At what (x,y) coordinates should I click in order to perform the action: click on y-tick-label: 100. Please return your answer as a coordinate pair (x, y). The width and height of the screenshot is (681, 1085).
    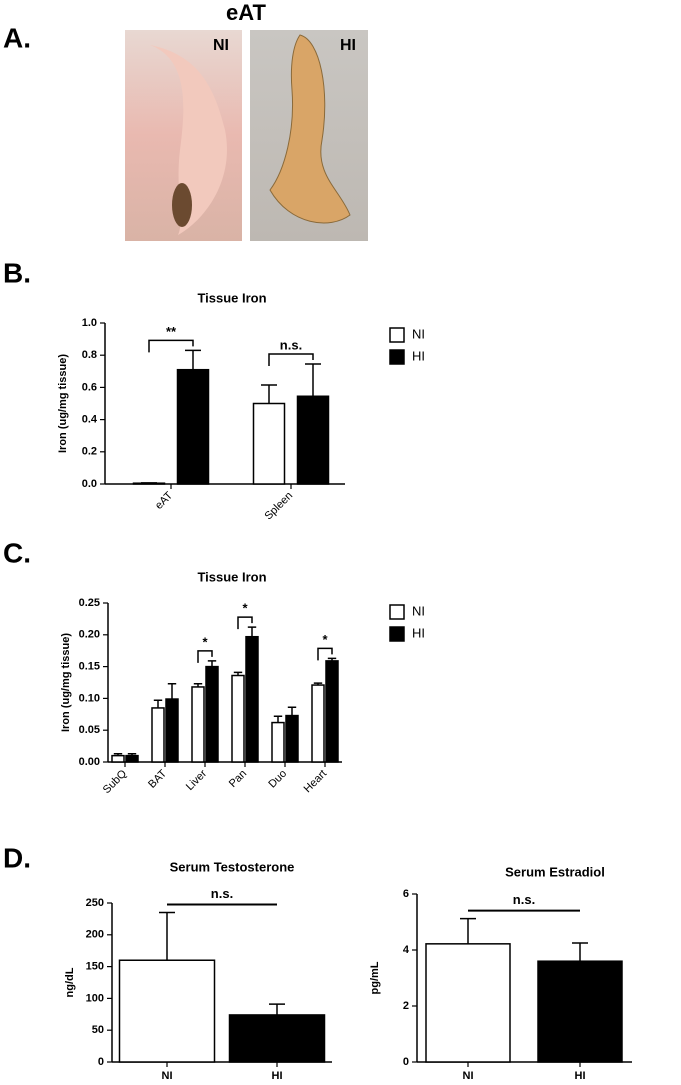
    Looking at the image, I should click on (95, 998).